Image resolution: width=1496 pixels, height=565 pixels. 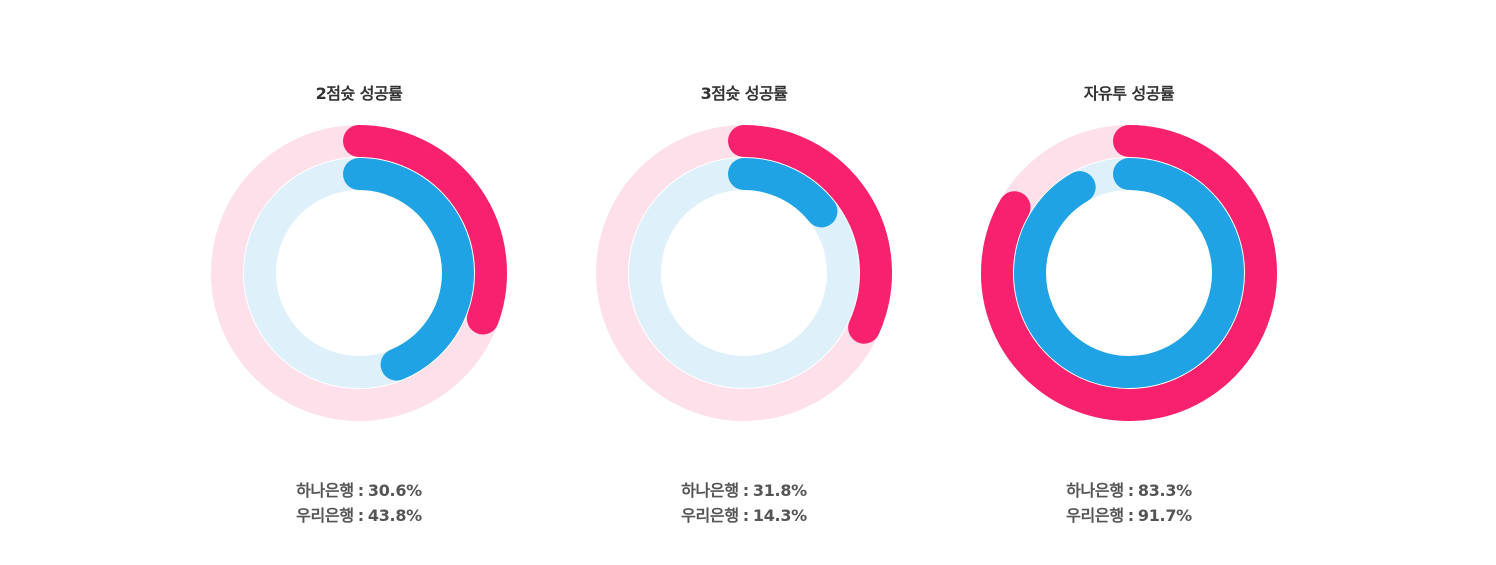 I want to click on chart-legend: 하나은행:30.6% 우리은행:43.8%, so click(x=359, y=503).